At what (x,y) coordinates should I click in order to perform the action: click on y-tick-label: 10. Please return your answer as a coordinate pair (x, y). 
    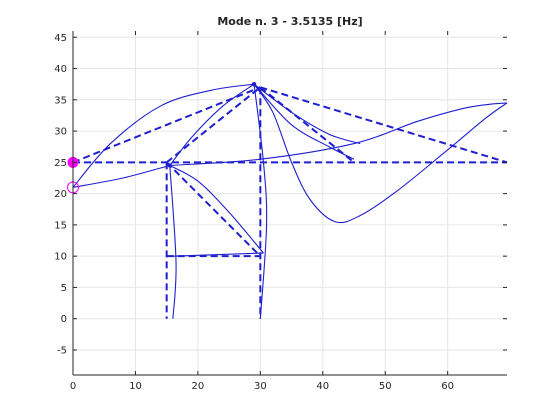
    Looking at the image, I should click on (60, 257).